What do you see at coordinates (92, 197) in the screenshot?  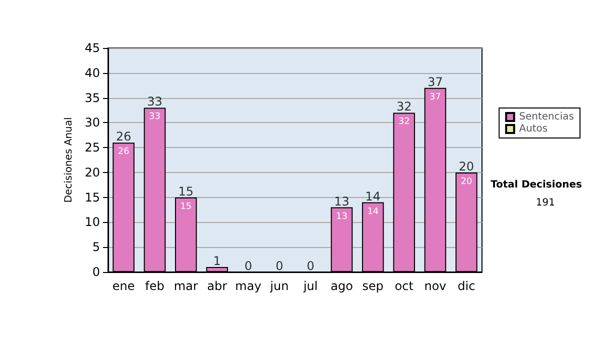 I see `y-tick-label: 15` at bounding box center [92, 197].